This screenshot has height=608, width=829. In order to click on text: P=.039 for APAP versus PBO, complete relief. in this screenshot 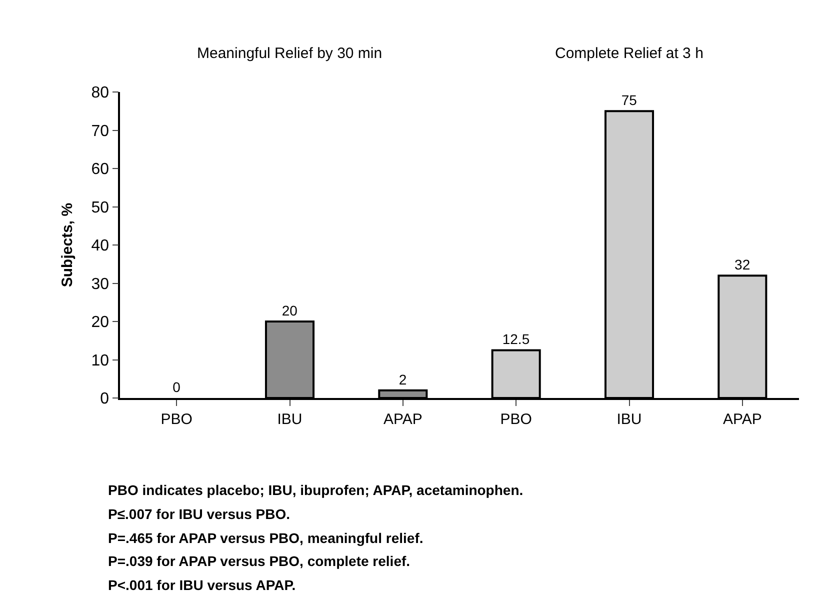, I will do `click(259, 561)`.